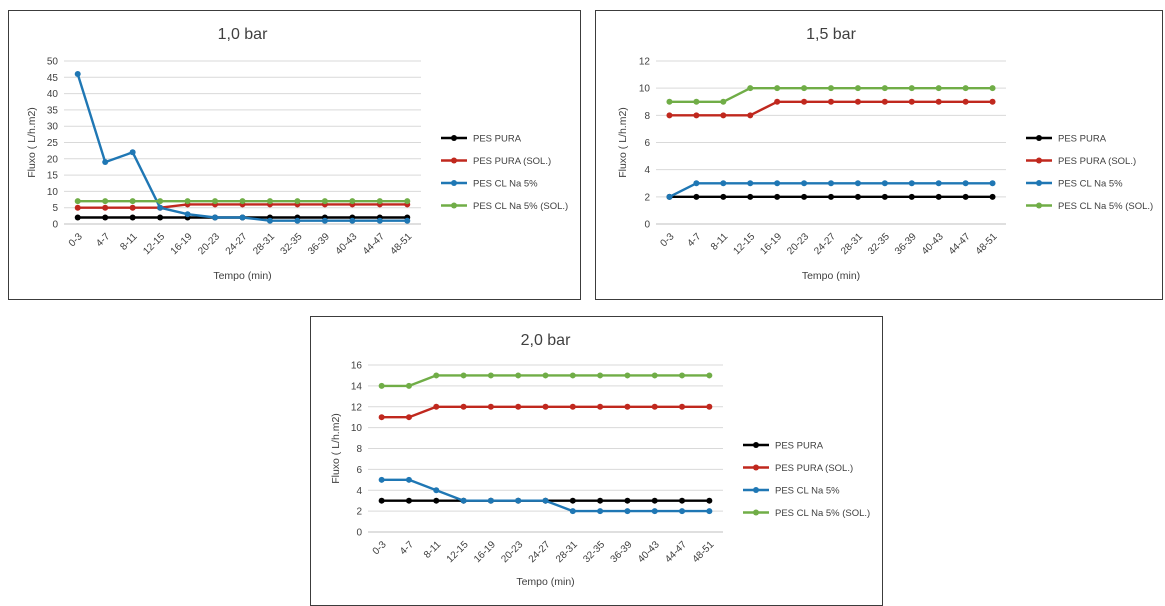 The width and height of the screenshot is (1165, 606). What do you see at coordinates (357, 386) in the screenshot?
I see `y-tick-label: 14` at bounding box center [357, 386].